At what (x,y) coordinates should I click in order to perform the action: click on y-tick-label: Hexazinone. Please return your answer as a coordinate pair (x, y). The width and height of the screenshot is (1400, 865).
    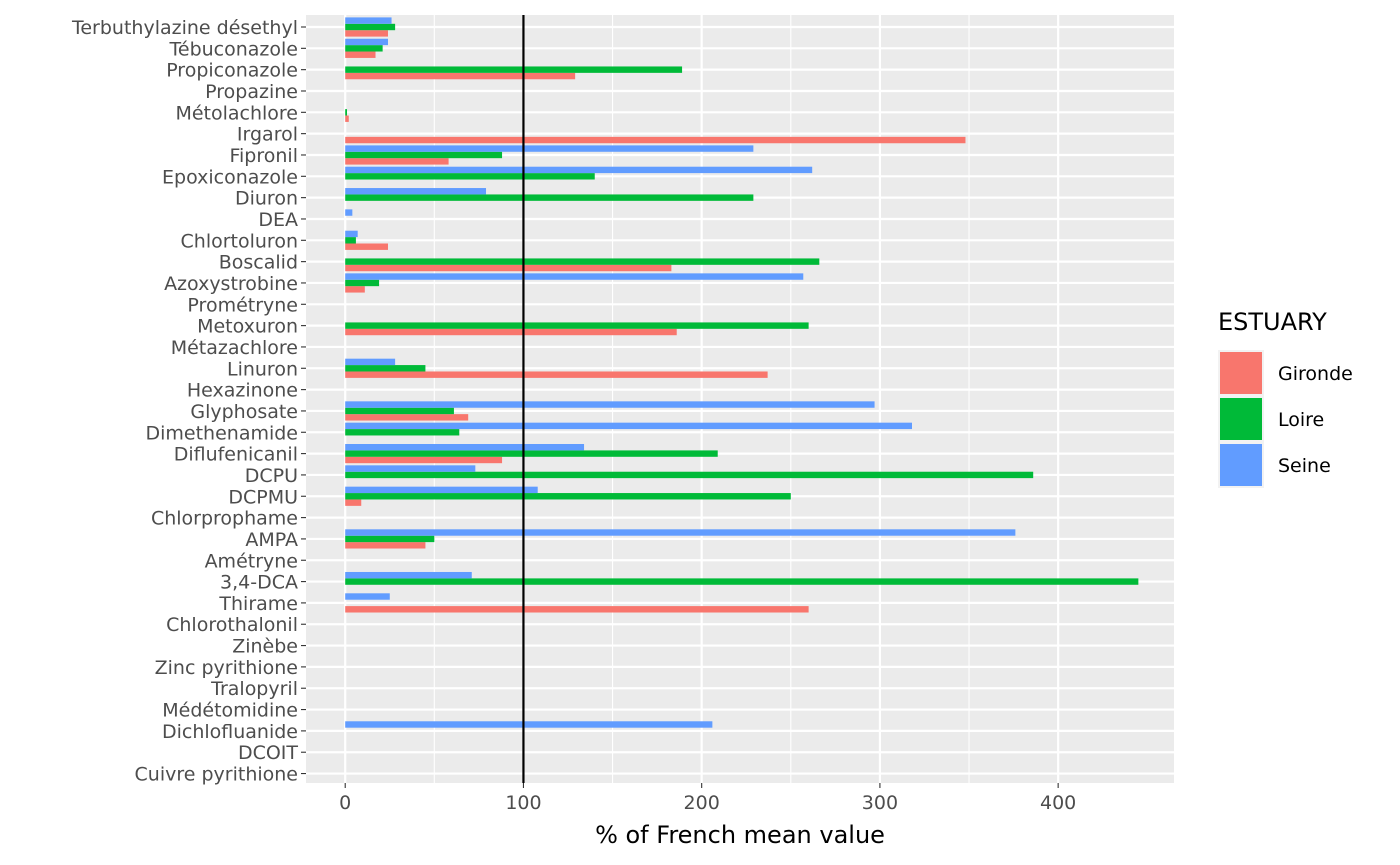
    Looking at the image, I should click on (242, 391).